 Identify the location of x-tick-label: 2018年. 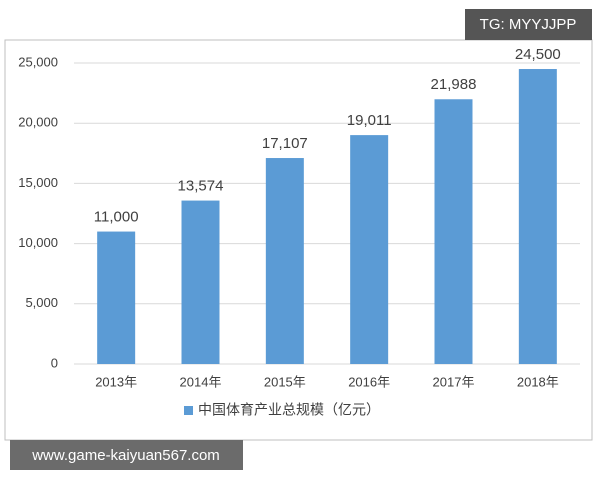
(538, 381).